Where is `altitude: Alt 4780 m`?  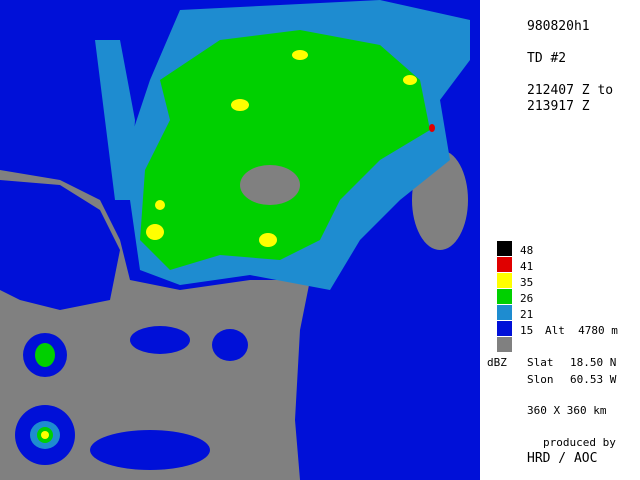 altitude: Alt 4780 m is located at coordinates (581, 330).